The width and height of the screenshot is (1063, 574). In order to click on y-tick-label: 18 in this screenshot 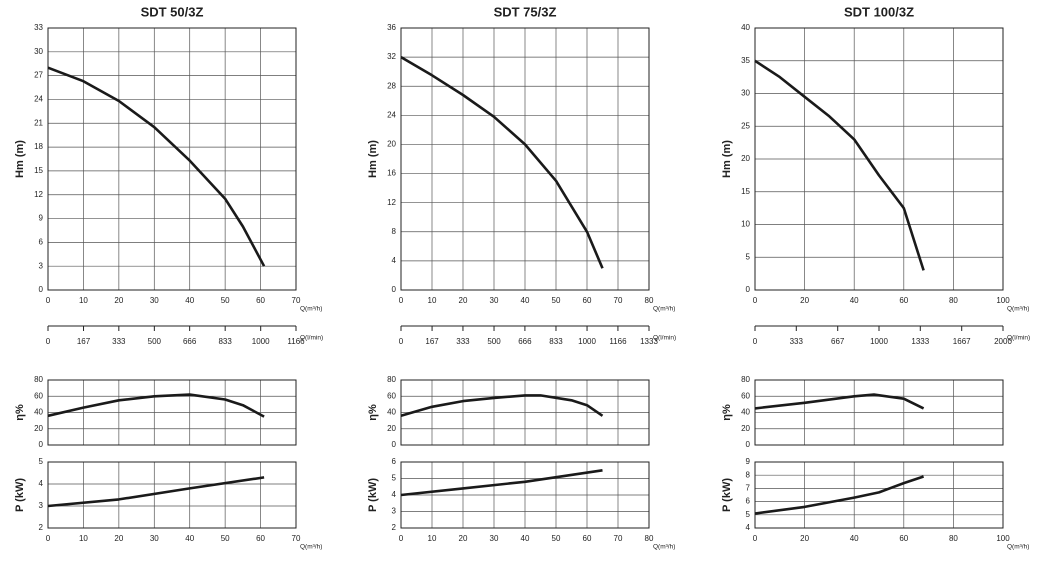, I will do `click(38, 146)`.